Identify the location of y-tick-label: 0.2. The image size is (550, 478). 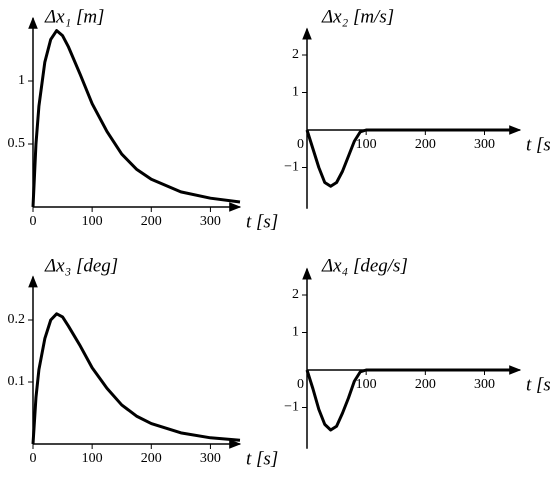
(17, 319).